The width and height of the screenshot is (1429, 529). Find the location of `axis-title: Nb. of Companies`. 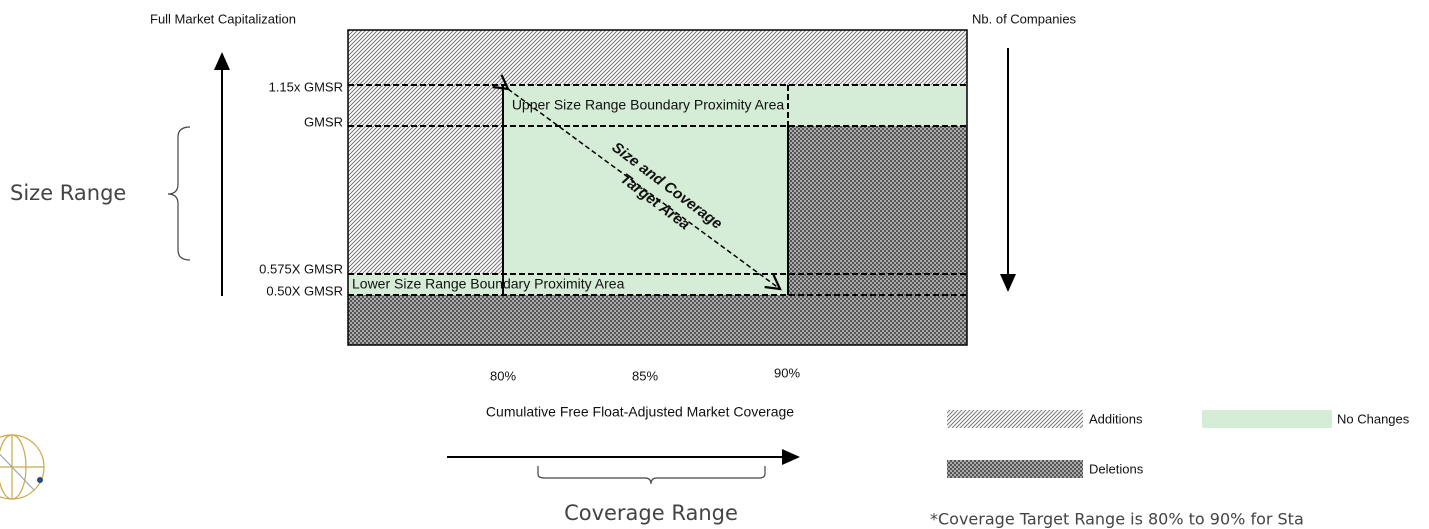

axis-title: Nb. of Companies is located at coordinates (1024, 18).